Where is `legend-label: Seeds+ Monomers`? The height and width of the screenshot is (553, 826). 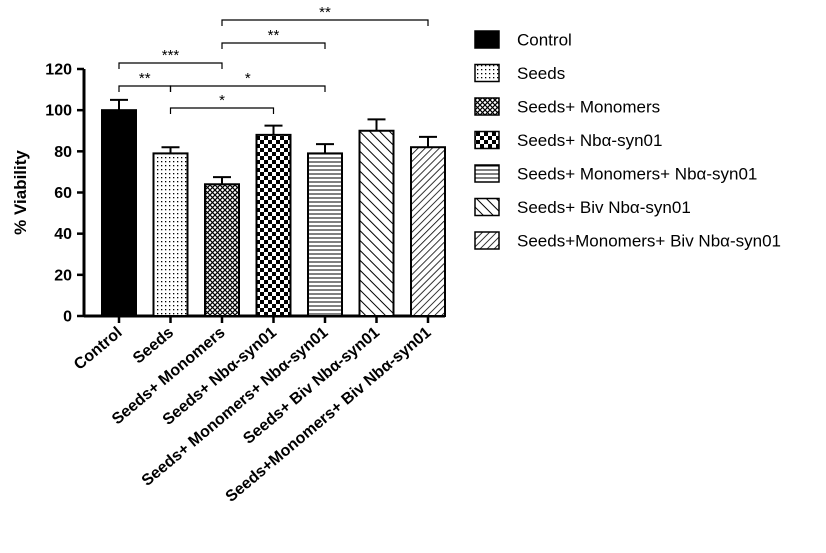
legend-label: Seeds+ Monomers is located at coordinates (588, 107).